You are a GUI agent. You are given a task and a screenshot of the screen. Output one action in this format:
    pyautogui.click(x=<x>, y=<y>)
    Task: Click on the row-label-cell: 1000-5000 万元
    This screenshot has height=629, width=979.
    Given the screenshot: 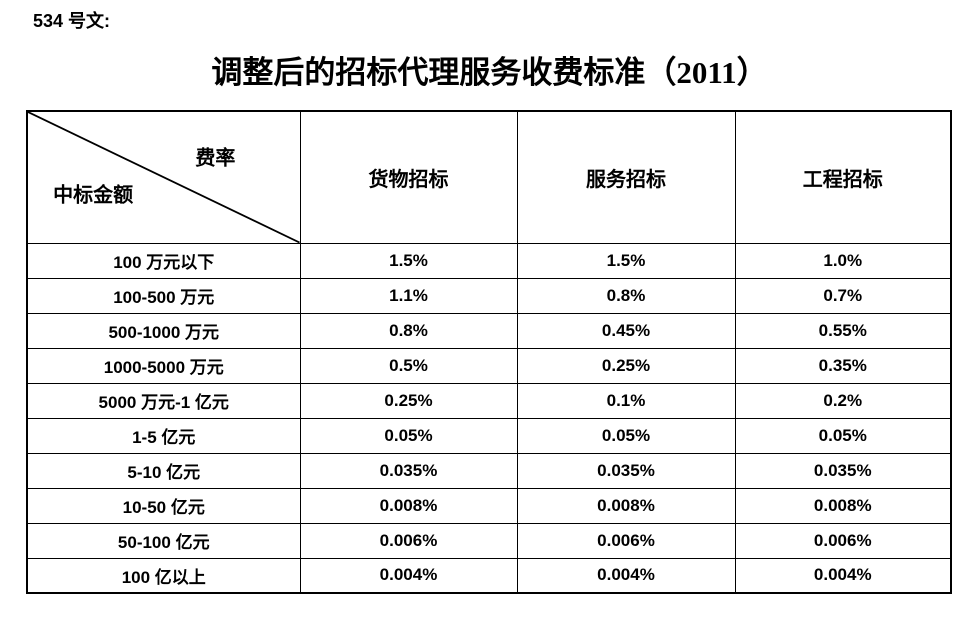 What is the action you would take?
    pyautogui.click(x=163, y=365)
    